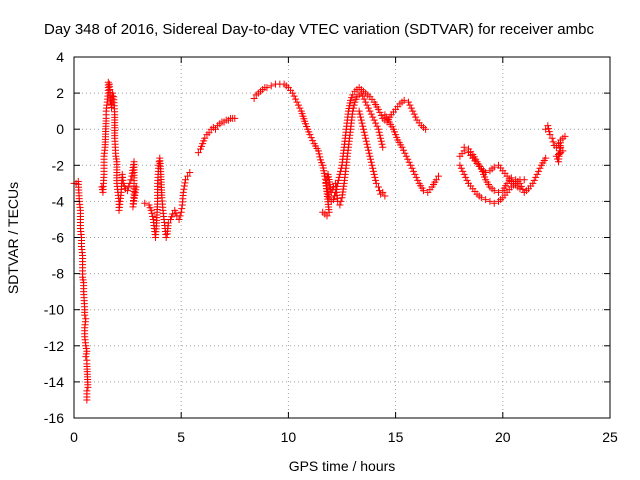 The height and width of the screenshot is (480, 640). Describe the element at coordinates (167, 197) in the screenshot. I see `series-dip-4h` at that location.